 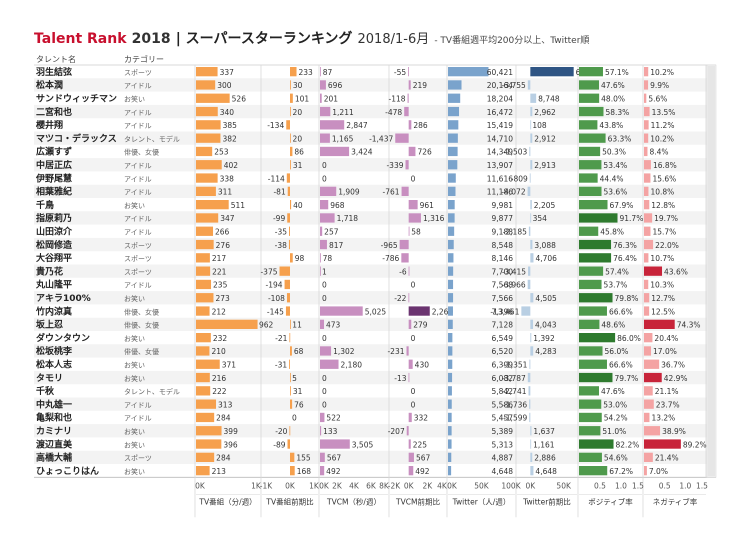 I want to click on value-twitter_change: 4,043, so click(x=546, y=325).